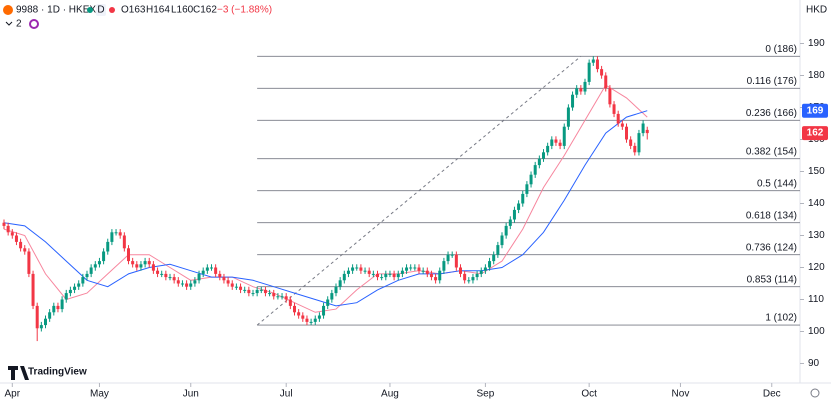 This screenshot has height=402, width=831. Describe the element at coordinates (182, 10) in the screenshot. I see `ohlc: L160` at that location.